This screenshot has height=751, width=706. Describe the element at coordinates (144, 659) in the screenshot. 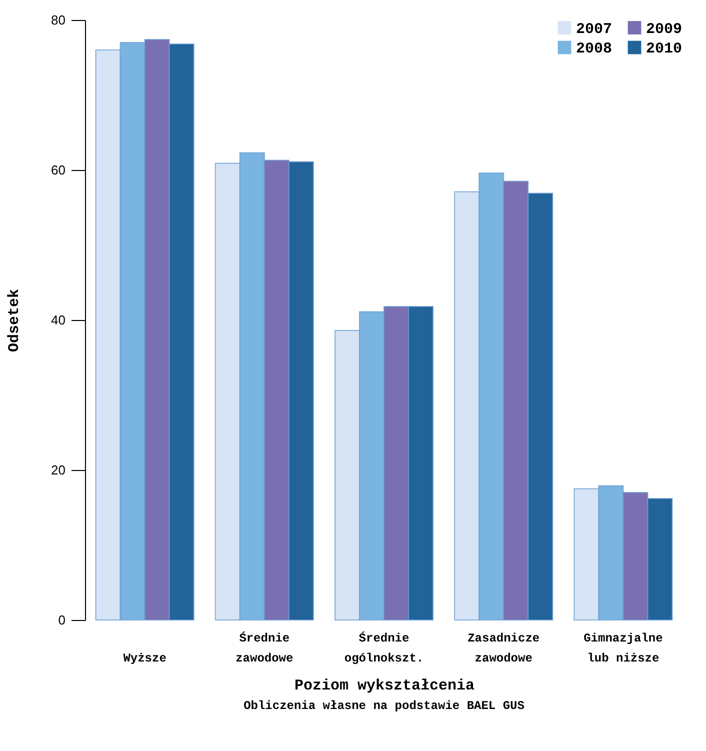

I see `x-tick-label: Wyższe` at that location.